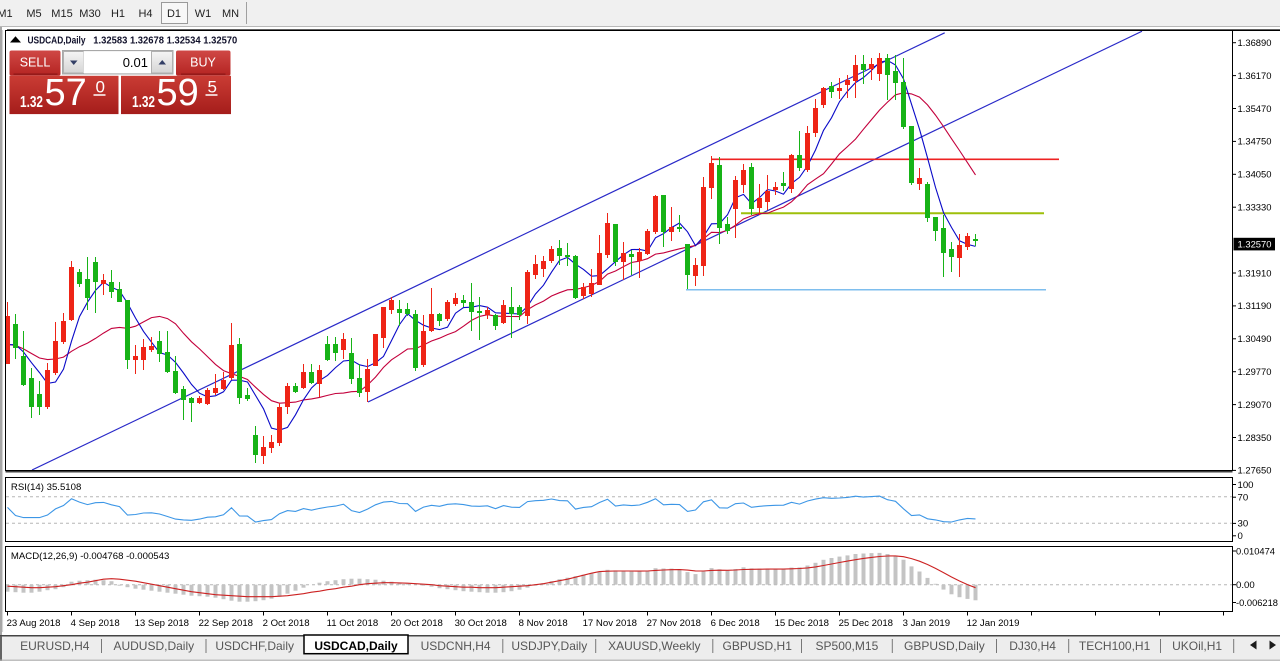 This screenshot has width=1280, height=661. What do you see at coordinates (417, 623) in the screenshot?
I see `svg-text: 20 Oct 2018` at bounding box center [417, 623].